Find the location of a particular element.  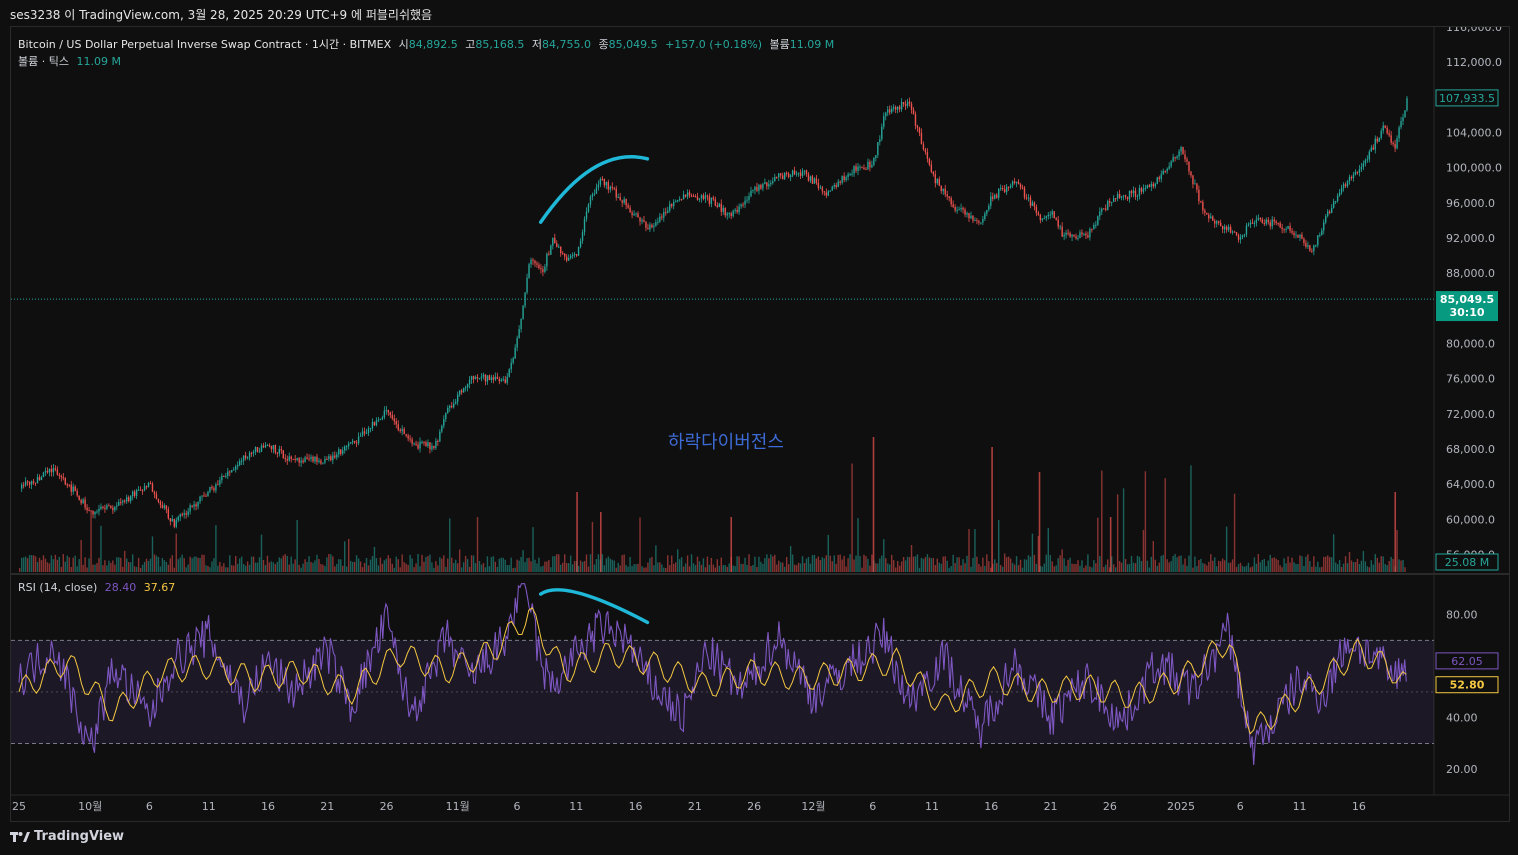

price-tick-label: 76,000.0 is located at coordinates (1470, 379).